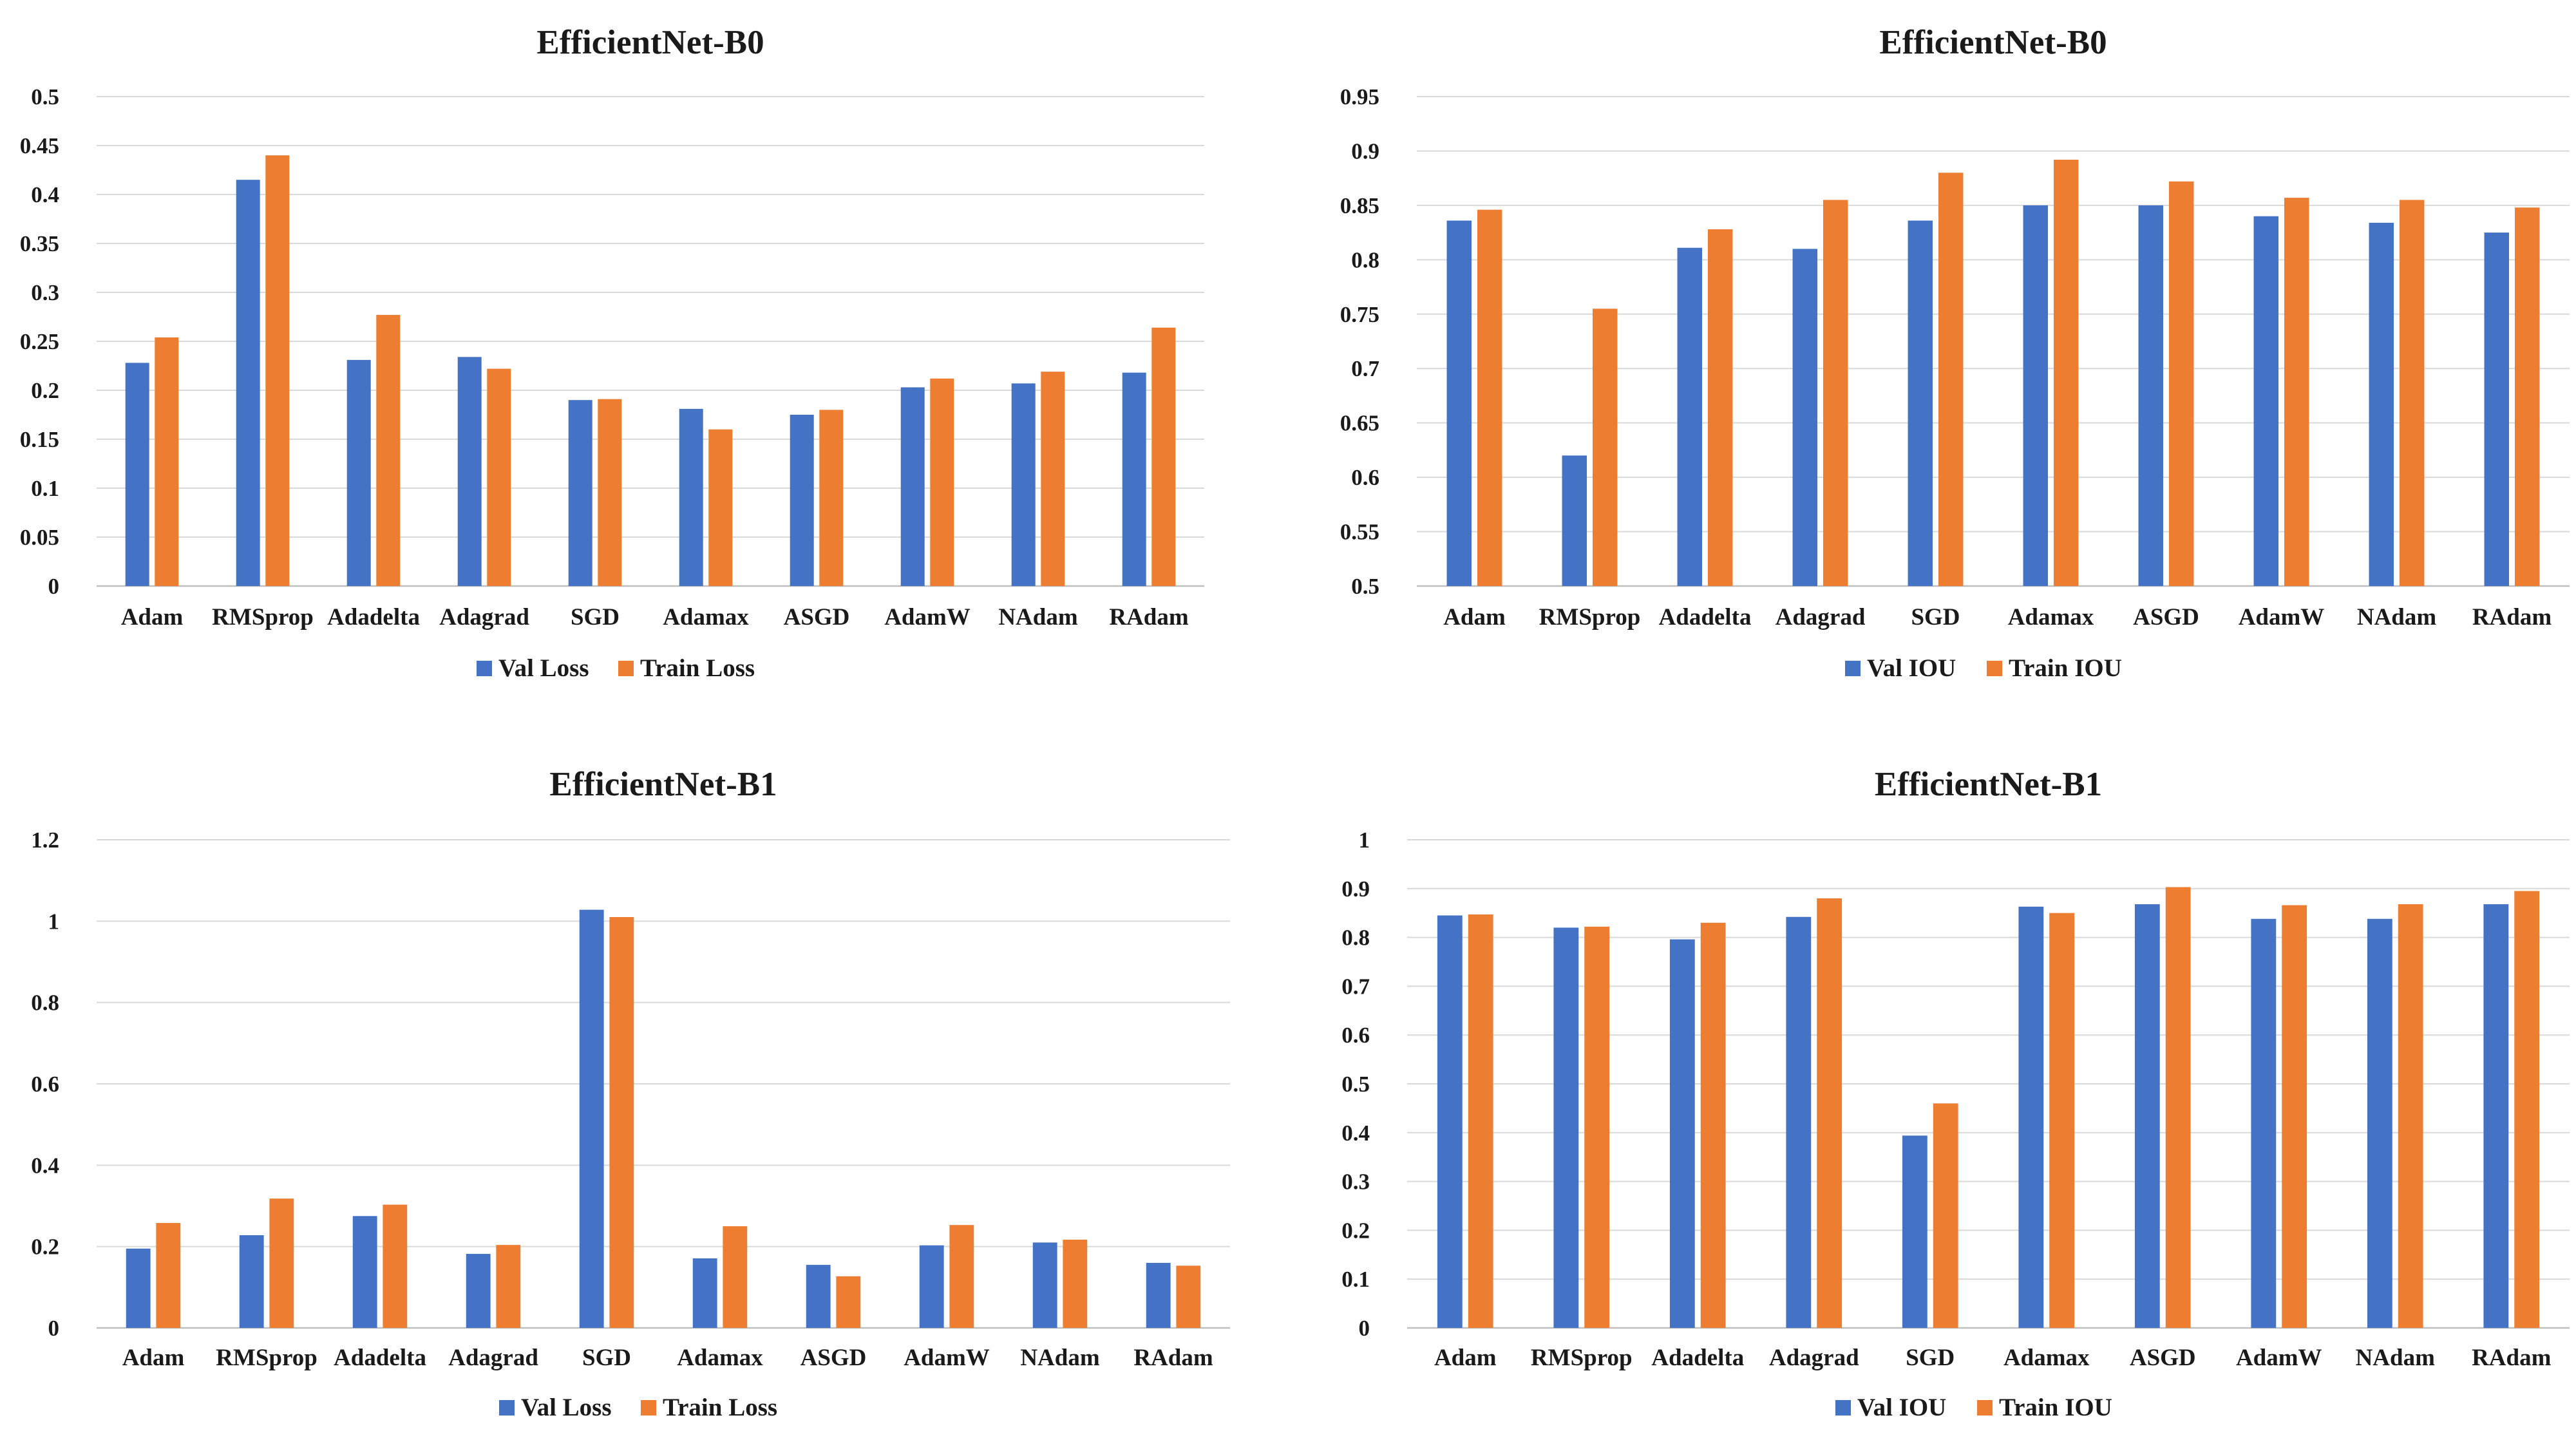  Describe the element at coordinates (1574, 521) in the screenshot. I see `chart-1-bar-val-iou-rmsprop` at that location.